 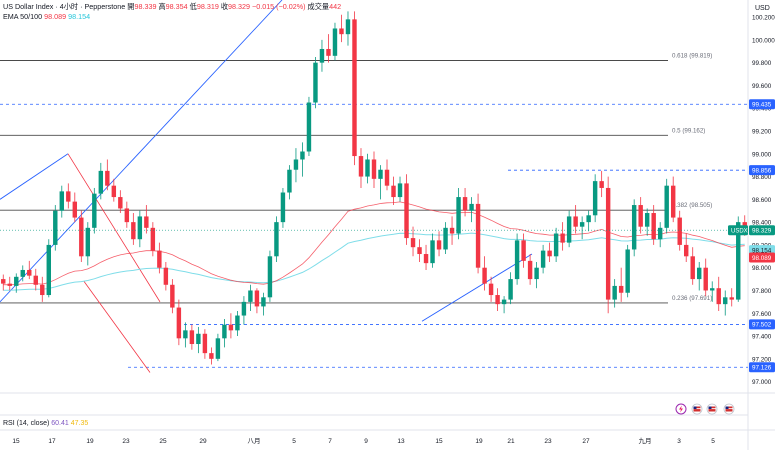 I want to click on volume-label: 成交量, so click(x=318, y=6).